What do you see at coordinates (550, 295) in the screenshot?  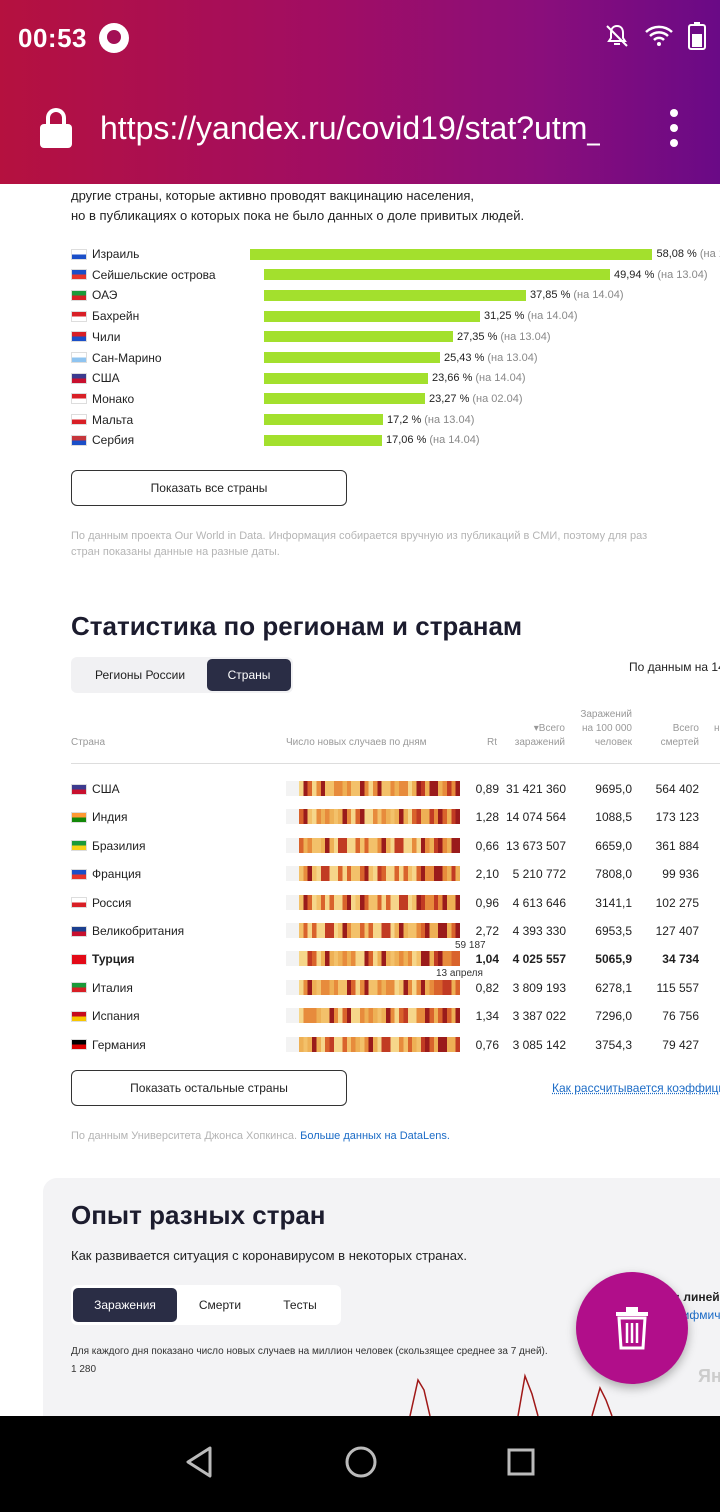 I see `vaccination-percent: 37,85 %` at bounding box center [550, 295].